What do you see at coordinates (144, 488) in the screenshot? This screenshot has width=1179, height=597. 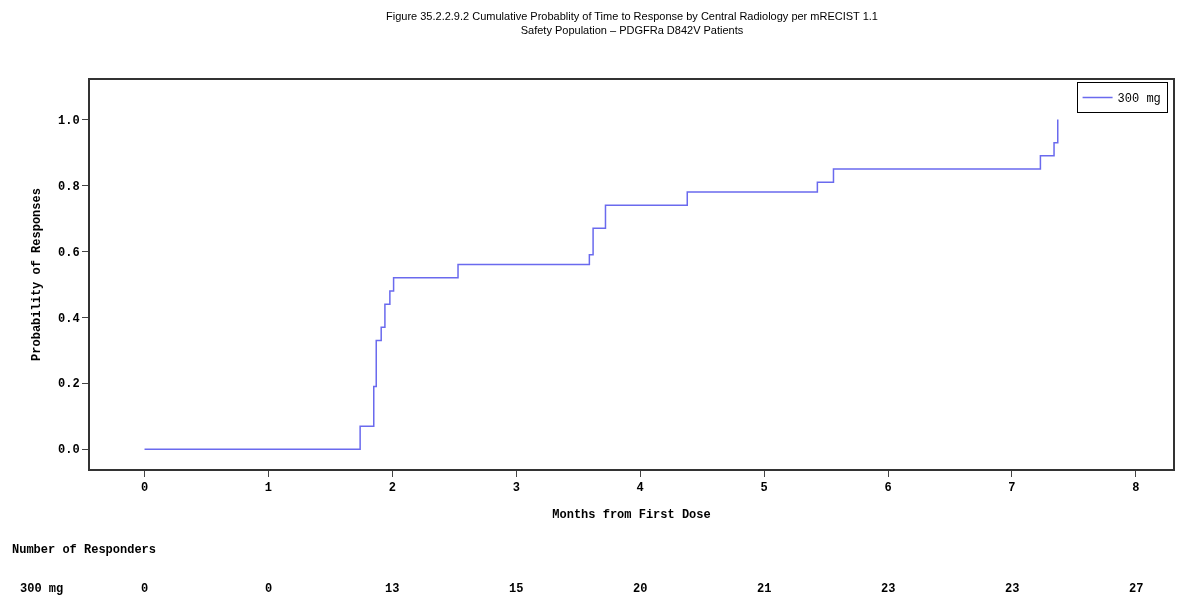 I see `x-tick-label: 0` at bounding box center [144, 488].